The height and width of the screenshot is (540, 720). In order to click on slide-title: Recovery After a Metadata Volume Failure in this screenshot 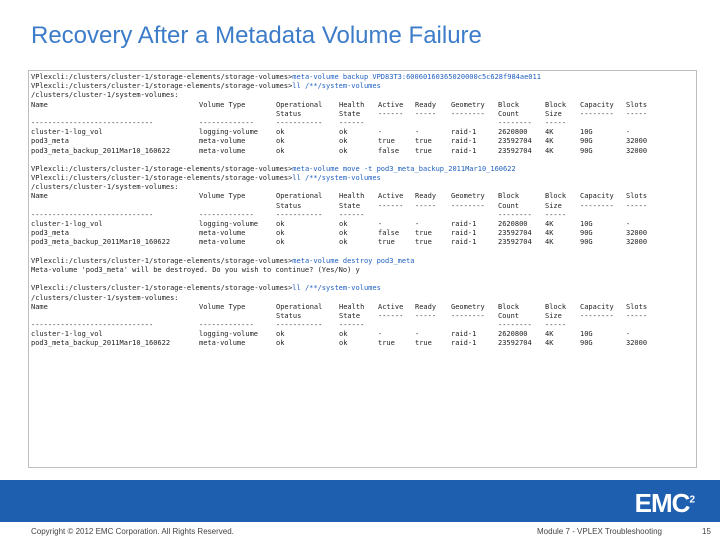, I will do `click(256, 35)`.